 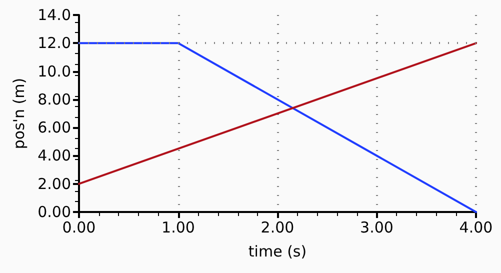 I want to click on y-tick-label: 8.00, so click(x=54, y=99).